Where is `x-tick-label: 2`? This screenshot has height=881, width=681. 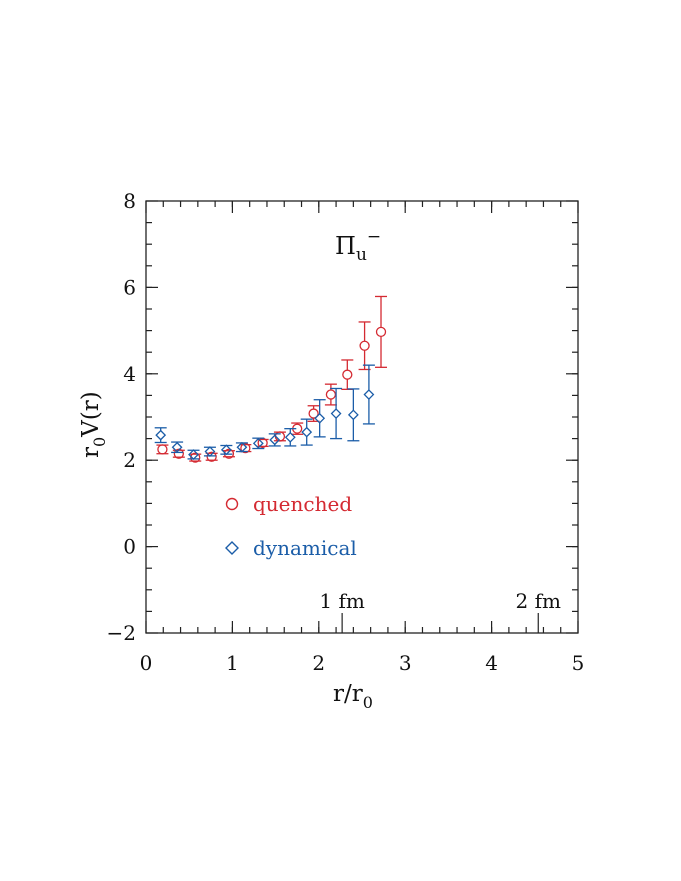 x-tick-label: 2 is located at coordinates (318, 663).